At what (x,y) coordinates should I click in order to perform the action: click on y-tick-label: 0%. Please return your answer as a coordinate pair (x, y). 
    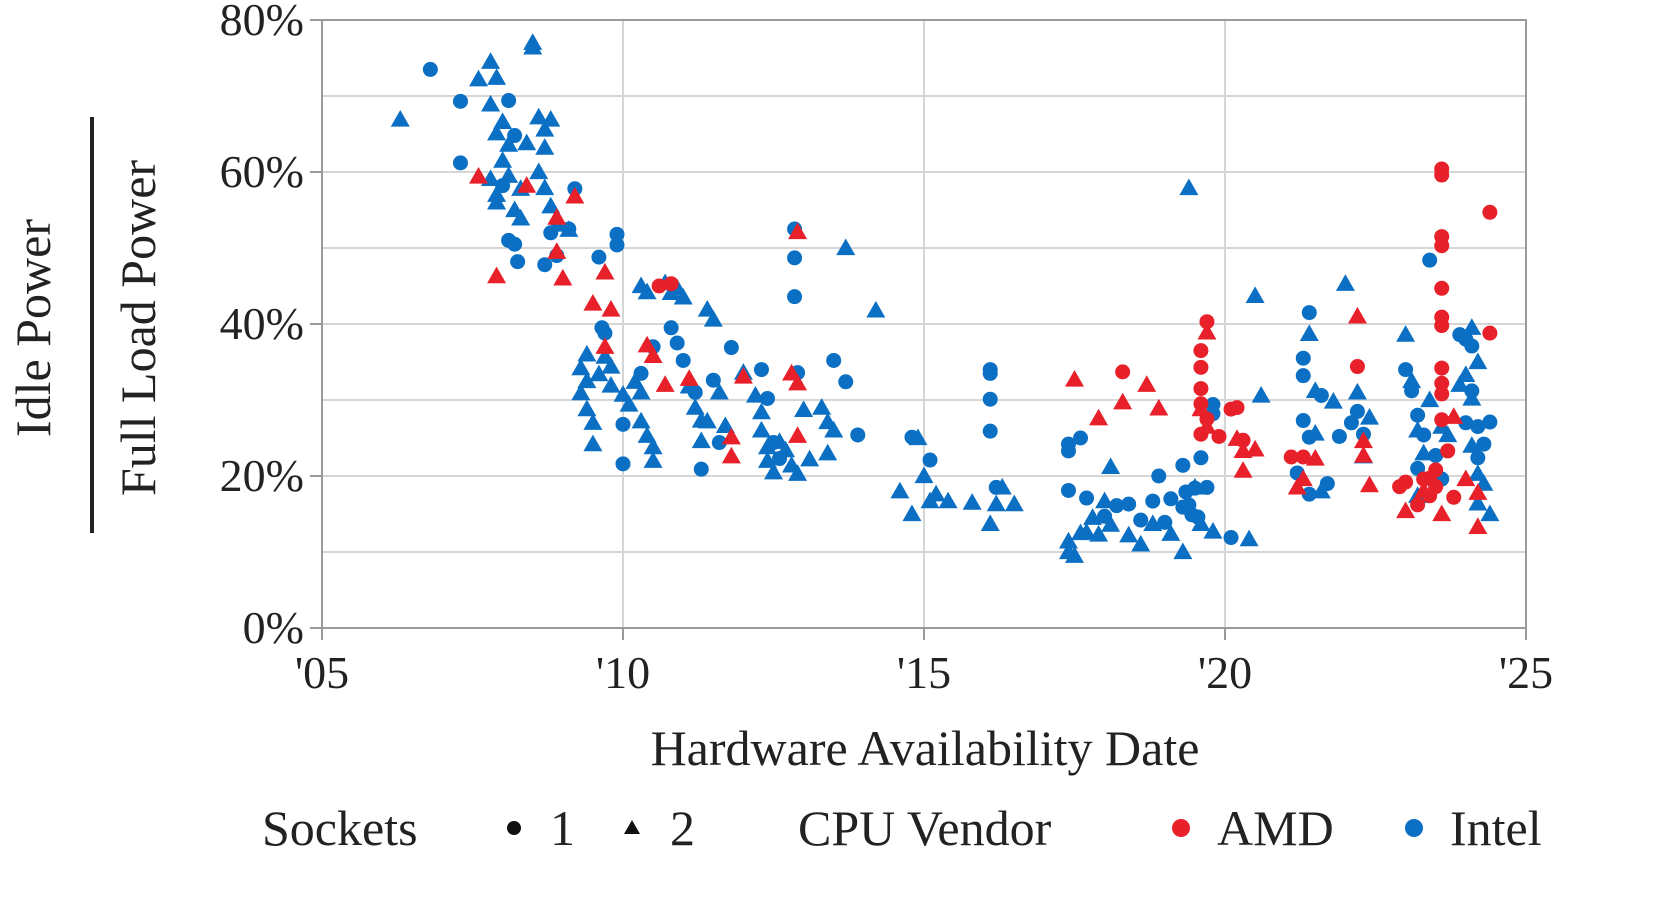
    Looking at the image, I should click on (273, 627).